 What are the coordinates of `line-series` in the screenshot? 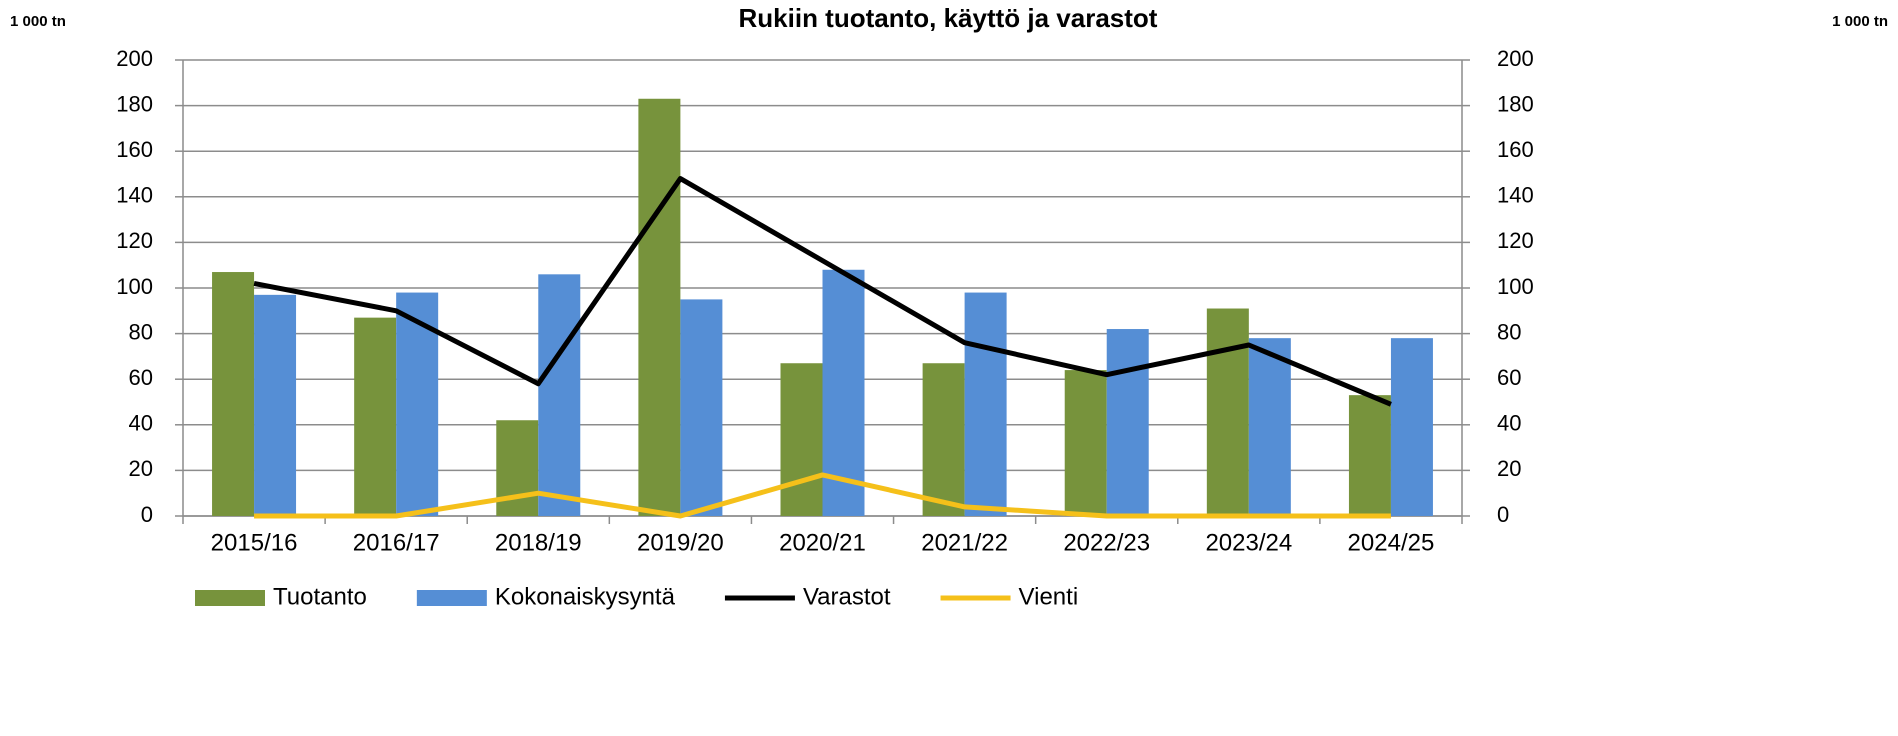 It's located at (822, 495).